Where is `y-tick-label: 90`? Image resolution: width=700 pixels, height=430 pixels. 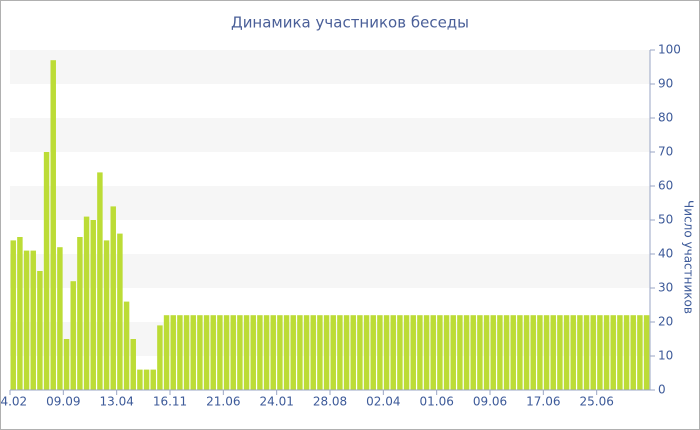 y-tick-label: 90 is located at coordinates (665, 84).